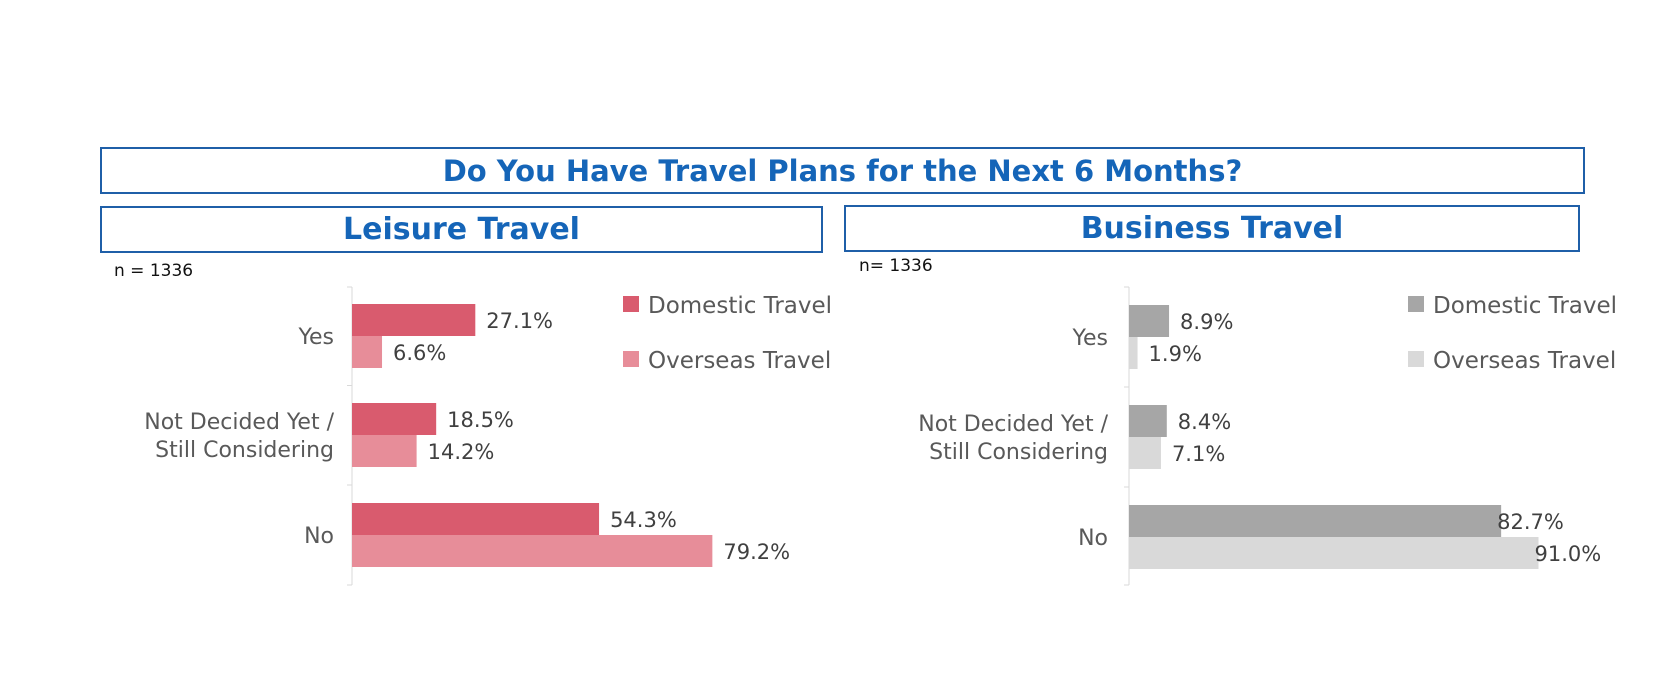  Describe the element at coordinates (1175, 354) in the screenshot. I see `business-value-label-overseas-0: 1.9%` at that location.